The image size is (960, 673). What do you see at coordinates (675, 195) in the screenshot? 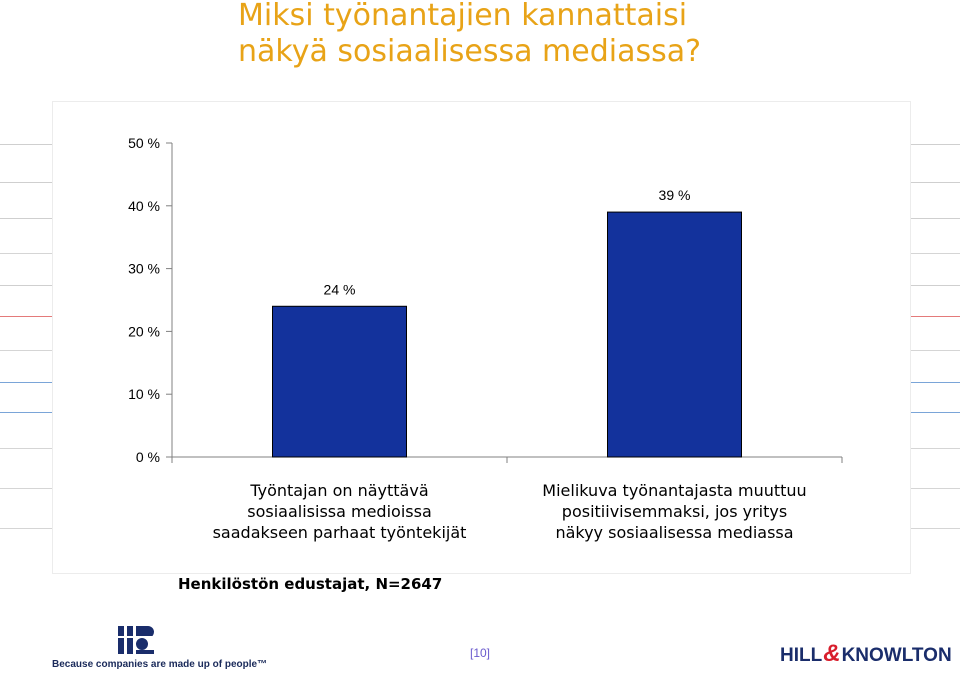
I see `data-label: 39 %` at bounding box center [675, 195].